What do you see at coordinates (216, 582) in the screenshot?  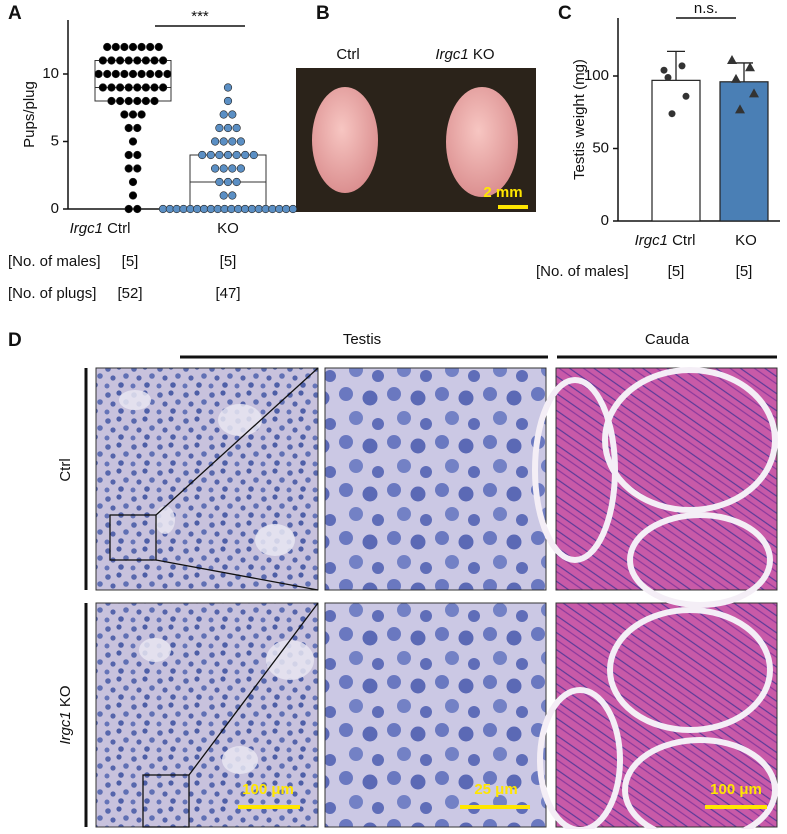 I see `tubule-lumens` at bounding box center [216, 582].